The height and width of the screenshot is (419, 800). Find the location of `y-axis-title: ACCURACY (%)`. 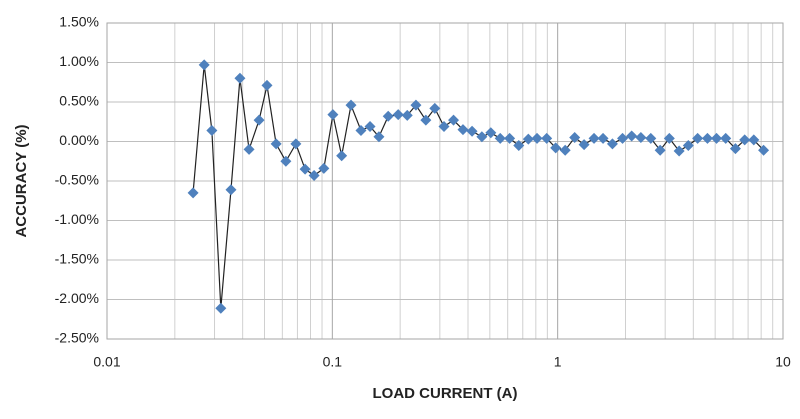

y-axis-title: ACCURACY (%) is located at coordinates (21, 180).